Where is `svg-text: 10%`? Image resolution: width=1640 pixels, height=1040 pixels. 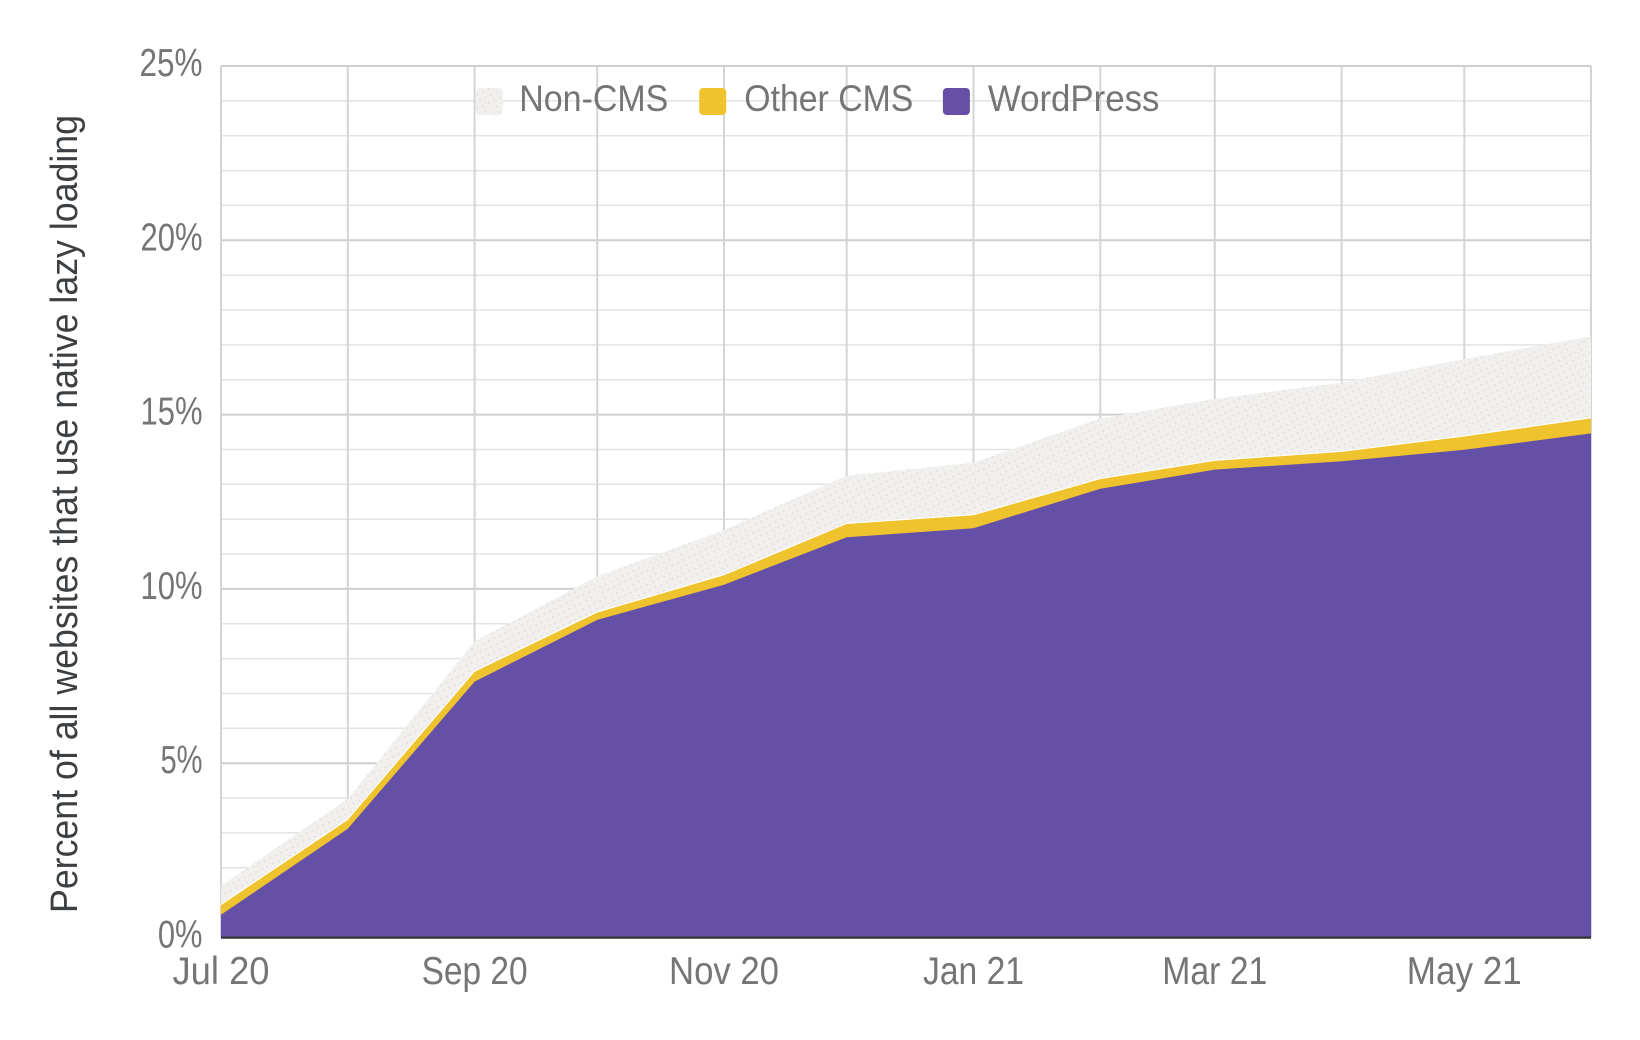
svg-text: 10% is located at coordinates (172, 586).